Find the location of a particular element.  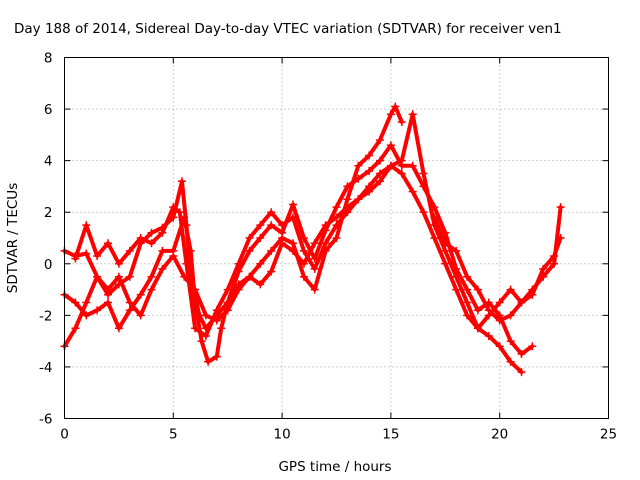

y-axis-label: SDTVAR / TECUs is located at coordinates (13, 238).